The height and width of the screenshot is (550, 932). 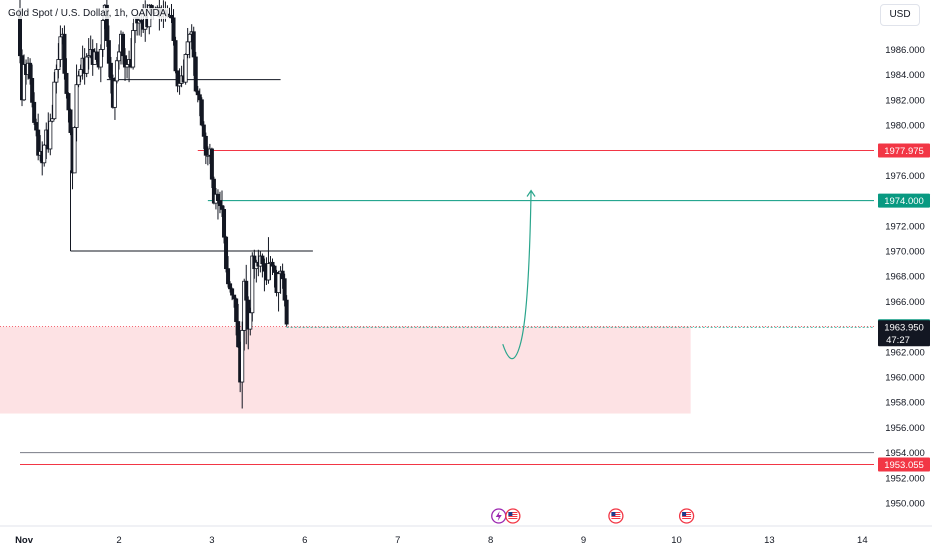 What do you see at coordinates (211, 540) in the screenshot?
I see `x-tick-label: 3` at bounding box center [211, 540].